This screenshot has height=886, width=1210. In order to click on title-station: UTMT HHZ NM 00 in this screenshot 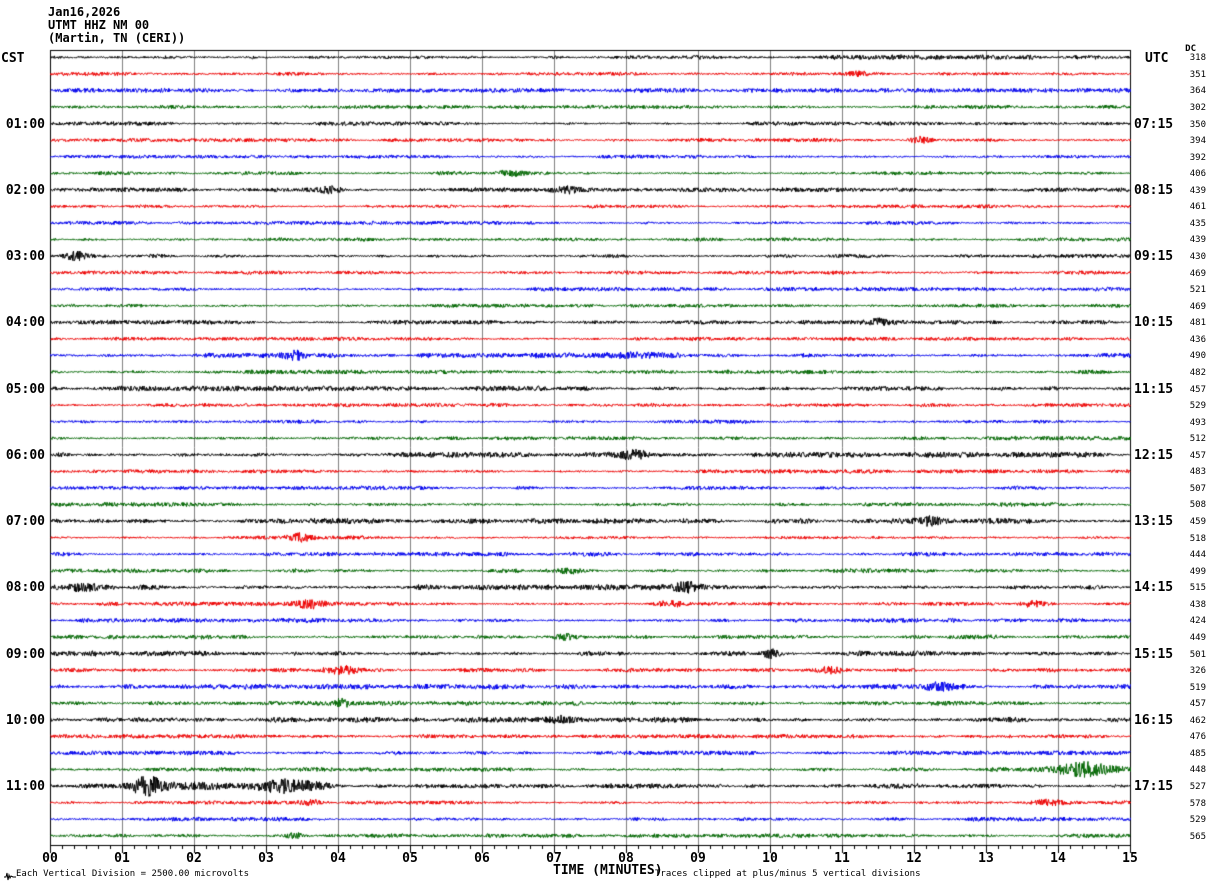, I will do `click(99, 25)`.